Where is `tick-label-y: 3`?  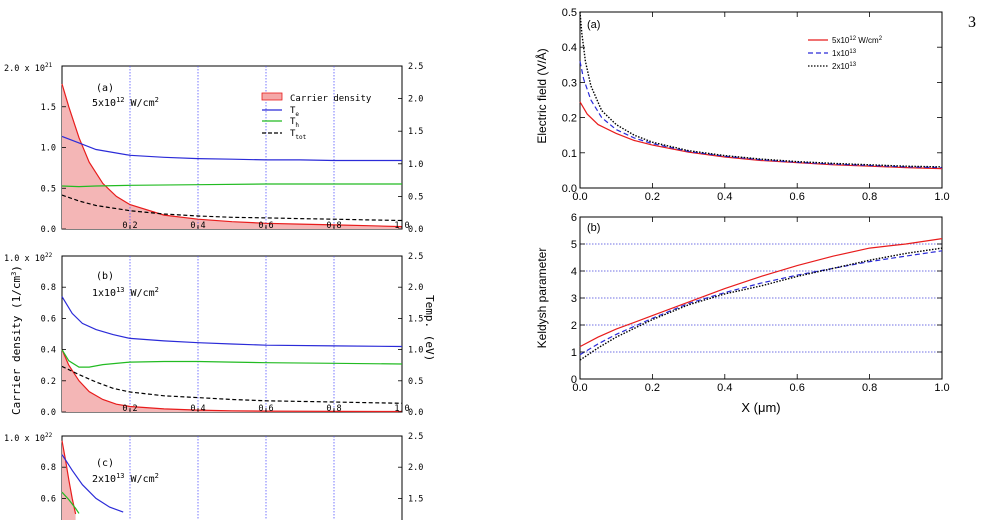
tick-label-y: 3 is located at coordinates (574, 299).